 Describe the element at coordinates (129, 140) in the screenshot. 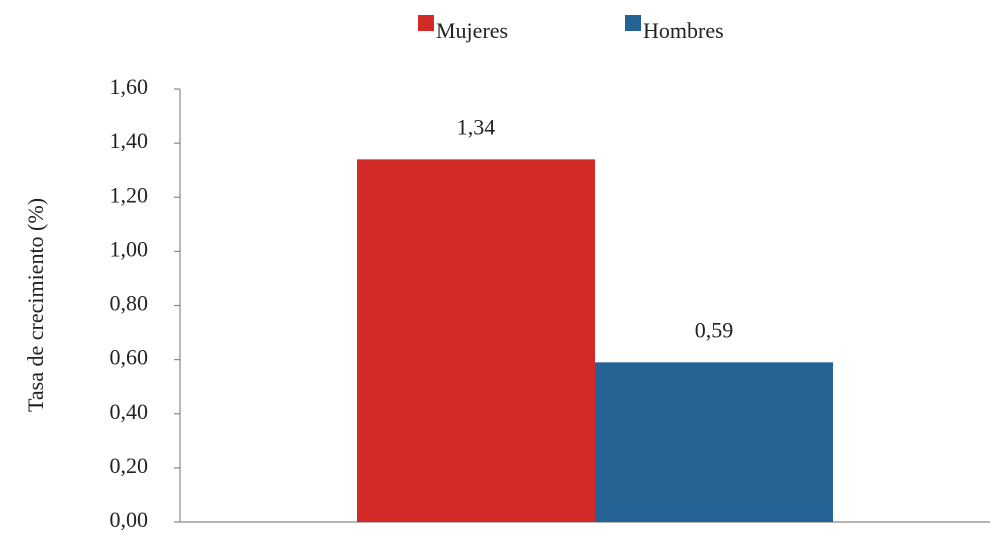

I see `y-tick-label: 1,40` at that location.